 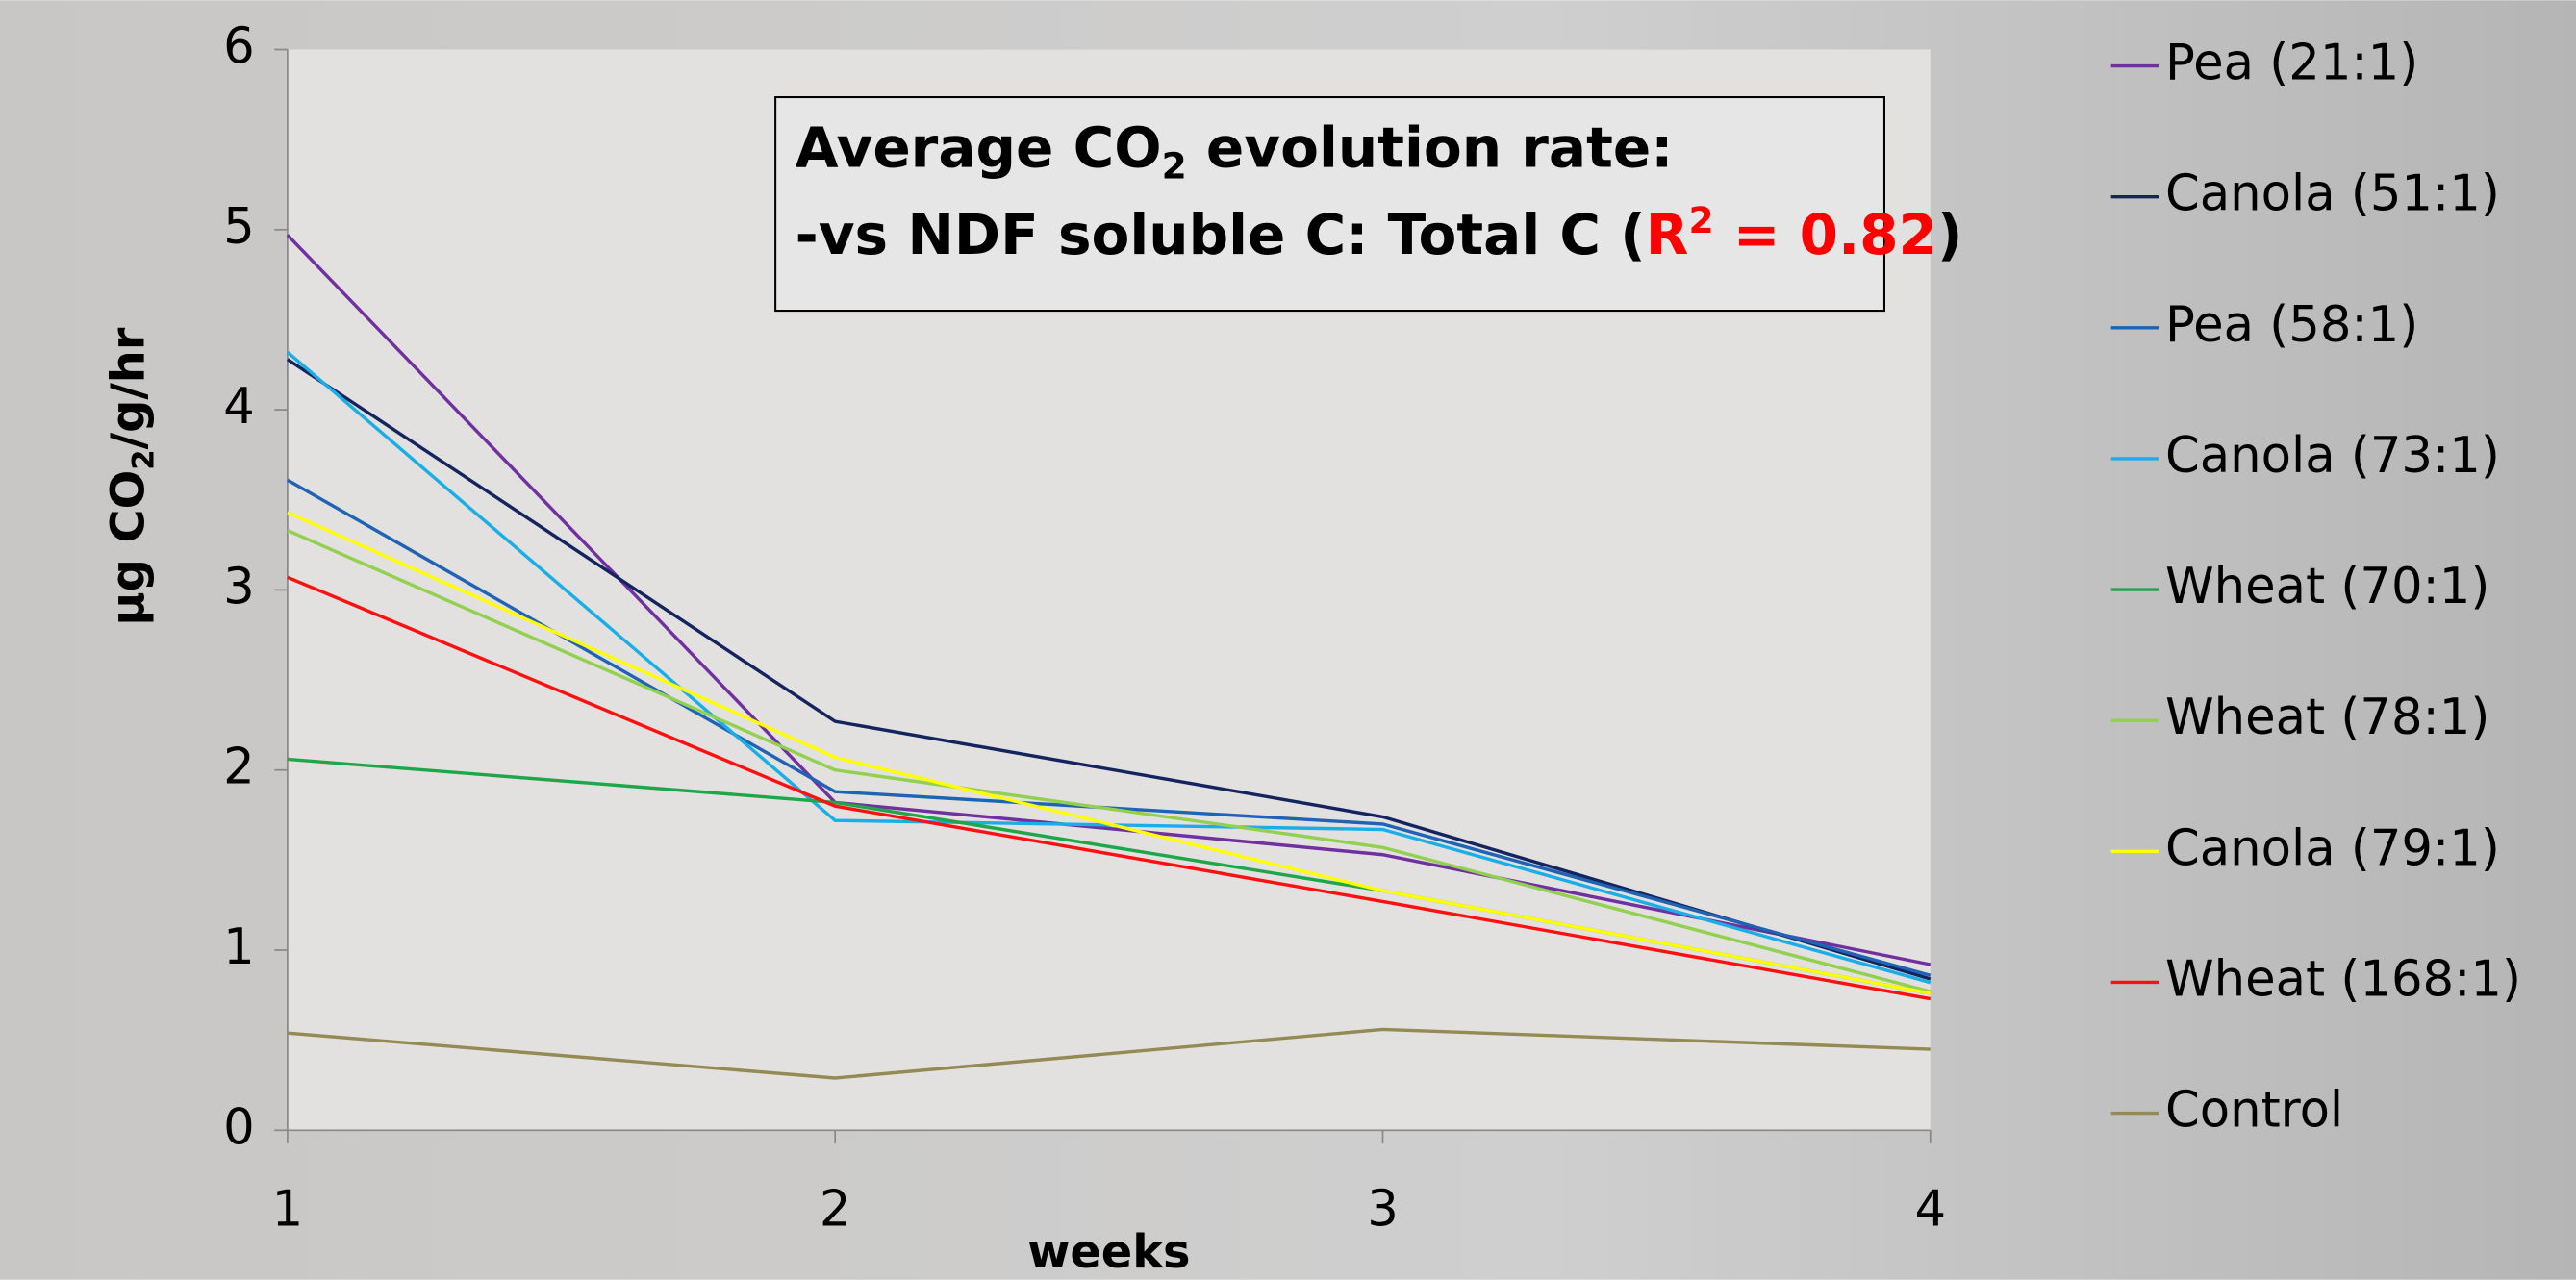 What do you see at coordinates (2332, 194) in the screenshot?
I see `legend-label: Canola (51:1)` at bounding box center [2332, 194].